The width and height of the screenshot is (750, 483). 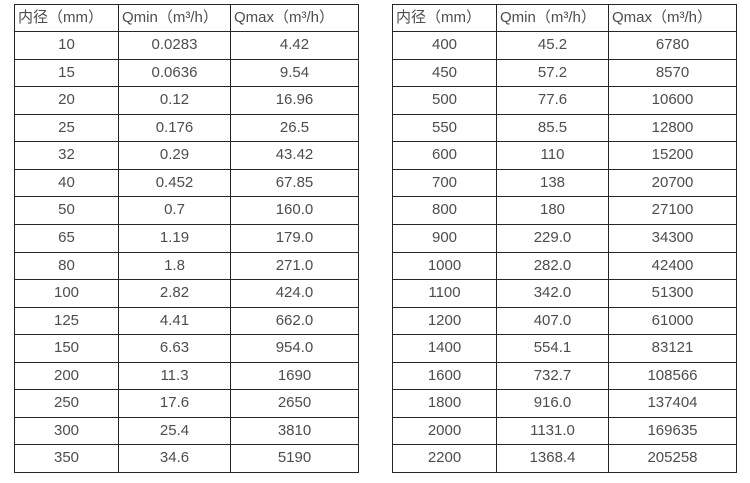 What do you see at coordinates (294, 45) in the screenshot?
I see `table-cell: 4.42` at bounding box center [294, 45].